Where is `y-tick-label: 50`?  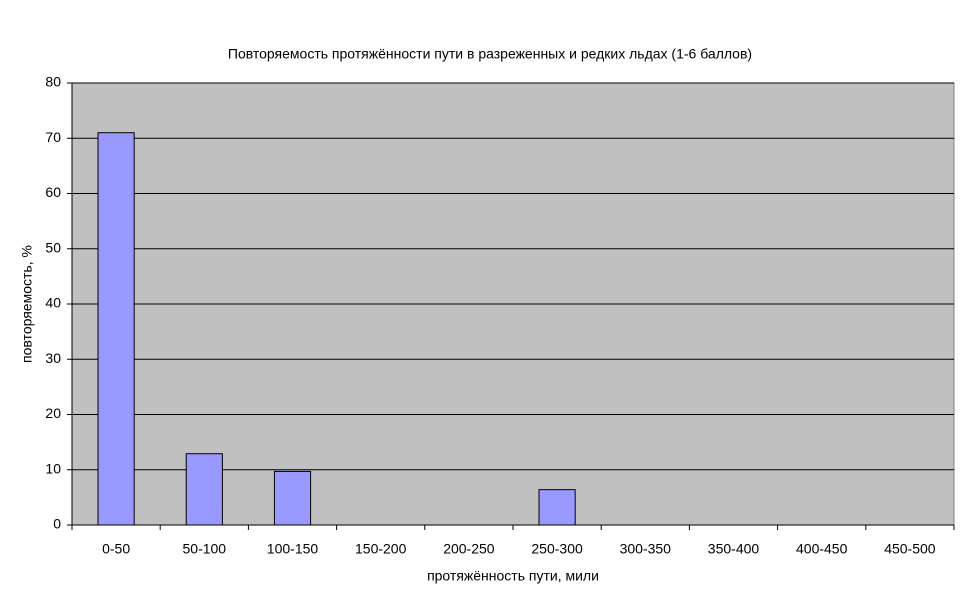 y-tick-label: 50 is located at coordinates (53, 247).